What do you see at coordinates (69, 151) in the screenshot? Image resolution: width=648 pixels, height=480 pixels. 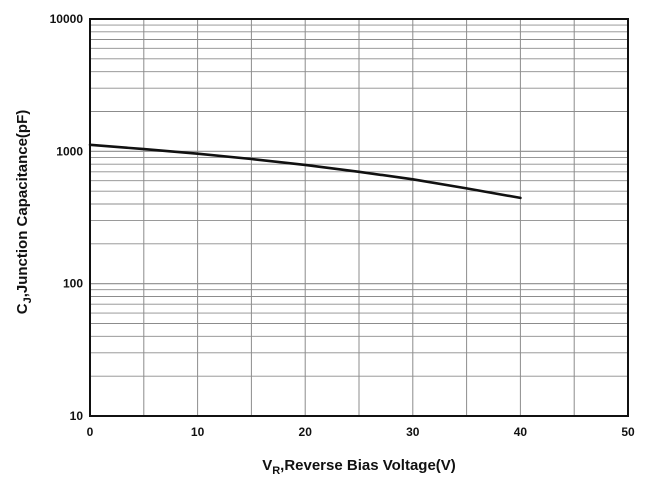 I see `y-tick-label: 1000` at bounding box center [69, 151].